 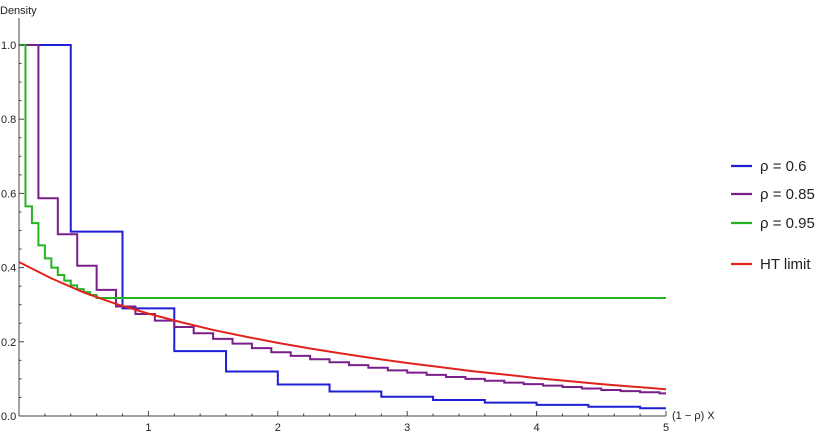 What do you see at coordinates (537, 428) in the screenshot?
I see `x-tick-label: 4` at bounding box center [537, 428].